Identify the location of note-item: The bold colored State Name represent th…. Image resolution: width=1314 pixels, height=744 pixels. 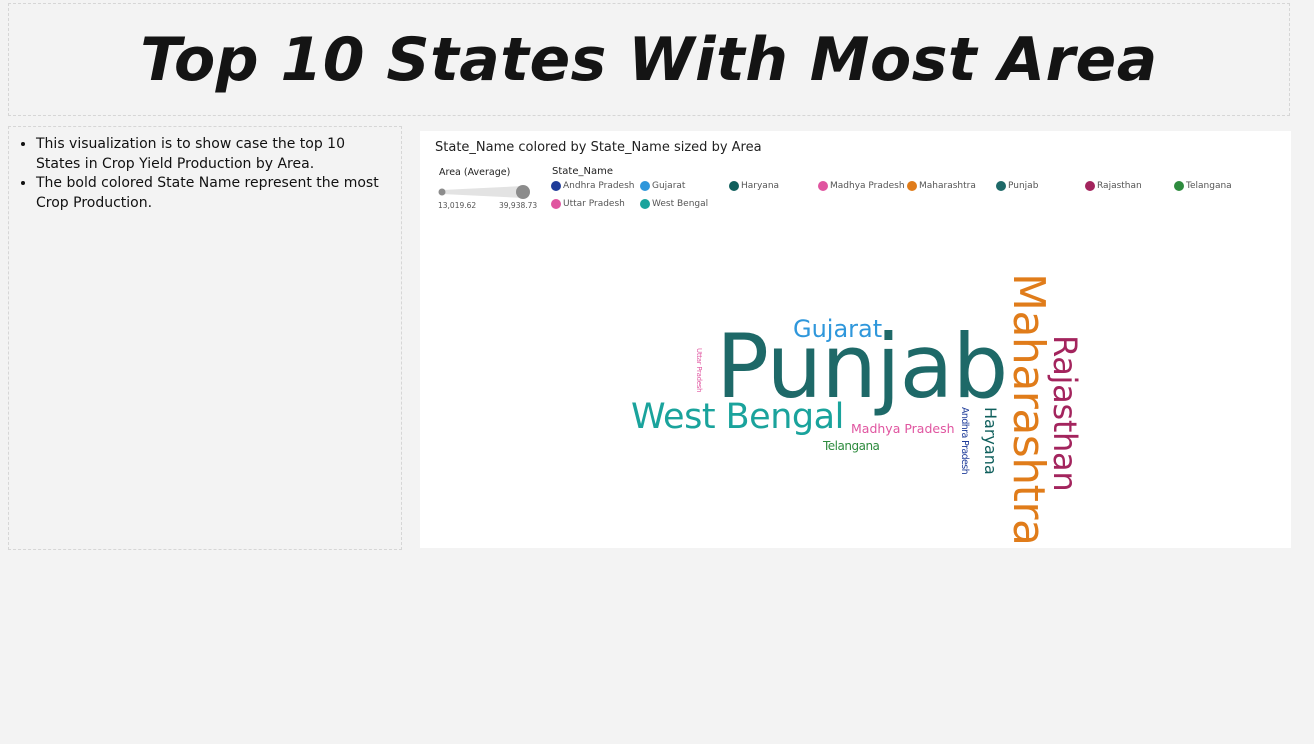
(212, 193).